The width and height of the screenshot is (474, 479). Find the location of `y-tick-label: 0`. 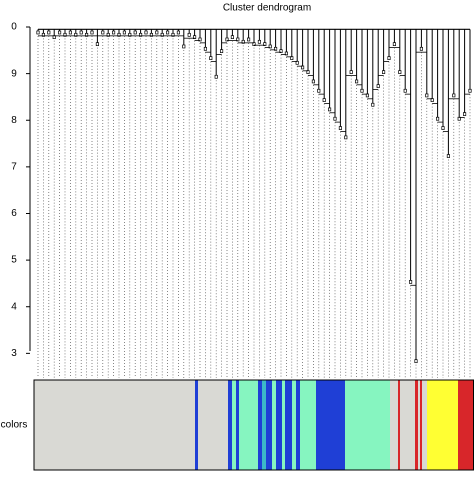

y-tick-label: 0 is located at coordinates (14, 27).